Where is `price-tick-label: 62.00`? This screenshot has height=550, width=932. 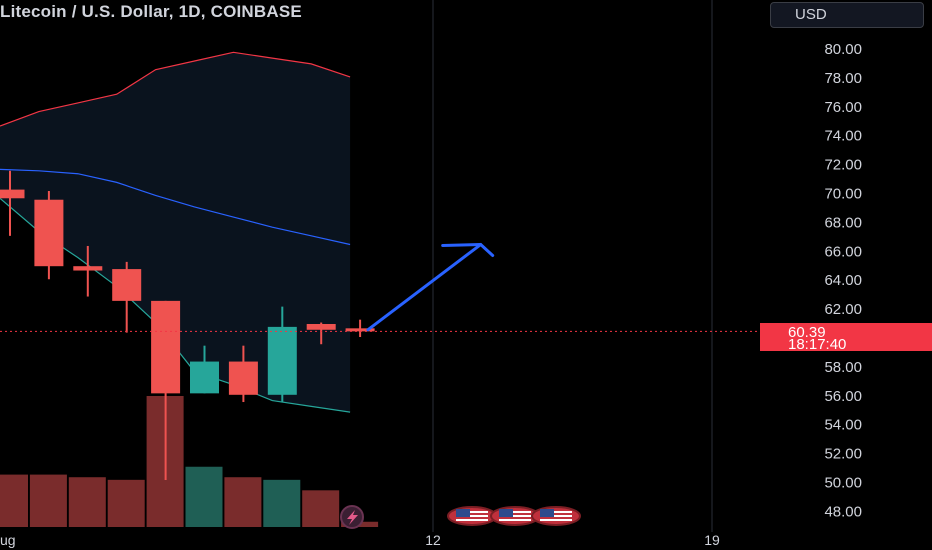
price-tick-label: 62.00 is located at coordinates (843, 309).